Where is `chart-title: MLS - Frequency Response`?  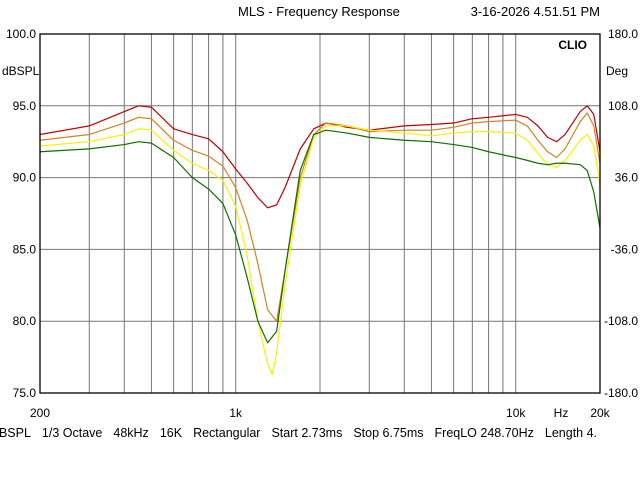 chart-title: MLS - Frequency Response is located at coordinates (319, 11).